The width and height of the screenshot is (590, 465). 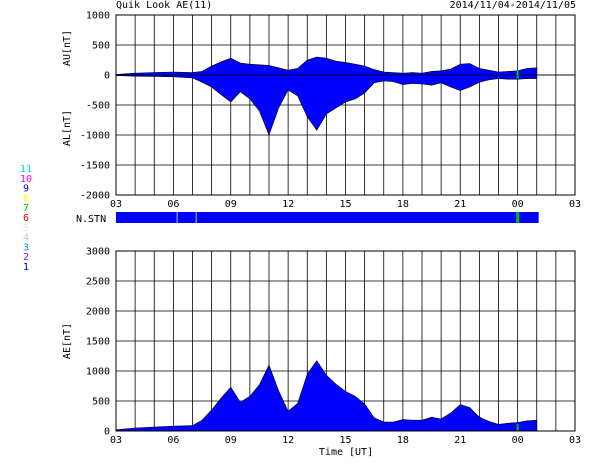 What do you see at coordinates (460, 440) in the screenshot?
I see `panel1-x-tick-label: 21` at bounding box center [460, 440].